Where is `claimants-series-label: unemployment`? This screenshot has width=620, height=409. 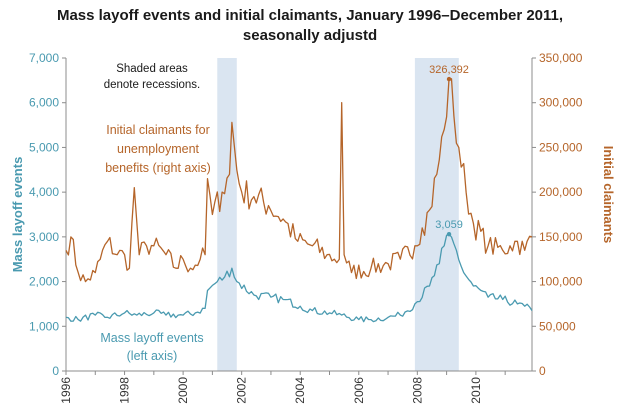
claimants-series-label: unemployment is located at coordinates (158, 149).